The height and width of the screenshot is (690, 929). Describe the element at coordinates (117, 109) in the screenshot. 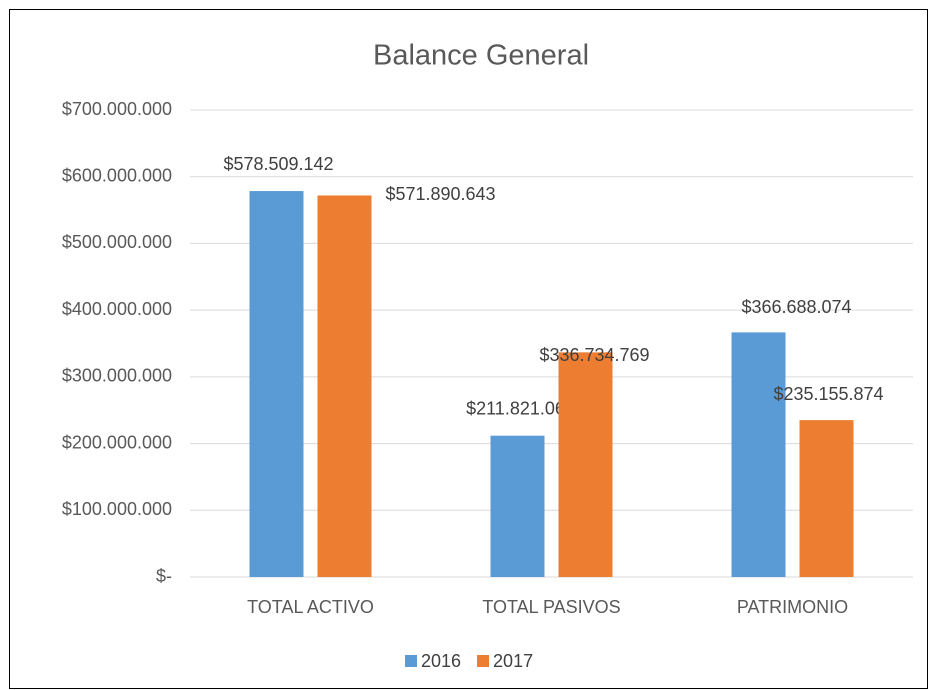

I see `y-tick-label: $700.000.000` at that location.